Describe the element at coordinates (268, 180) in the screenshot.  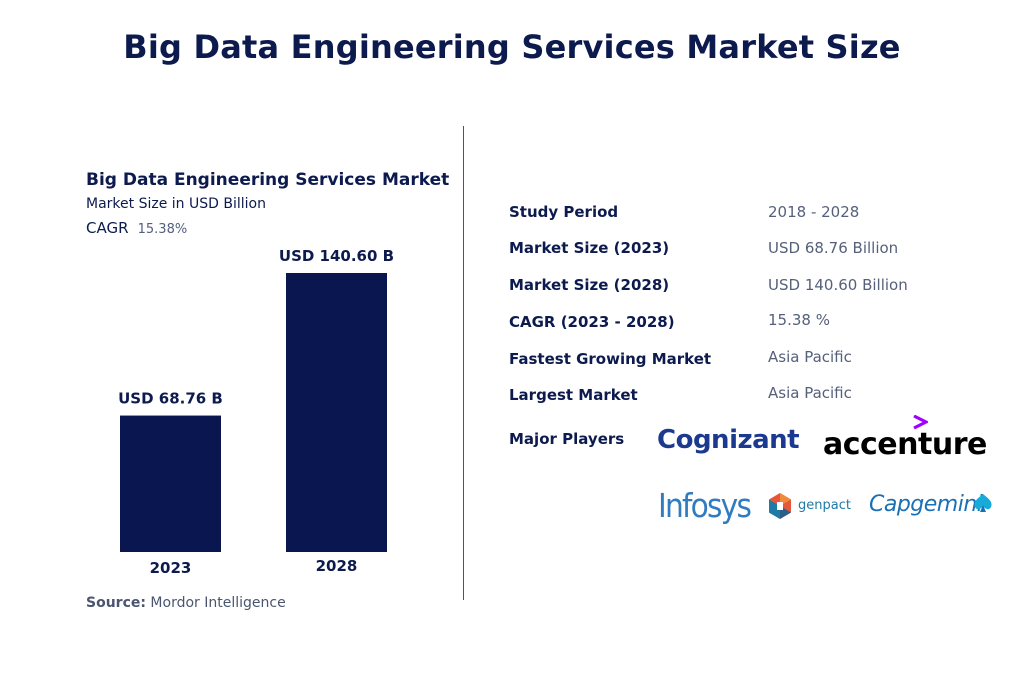
I see `chart-title: Big Data Engineering Services Market` at that location.